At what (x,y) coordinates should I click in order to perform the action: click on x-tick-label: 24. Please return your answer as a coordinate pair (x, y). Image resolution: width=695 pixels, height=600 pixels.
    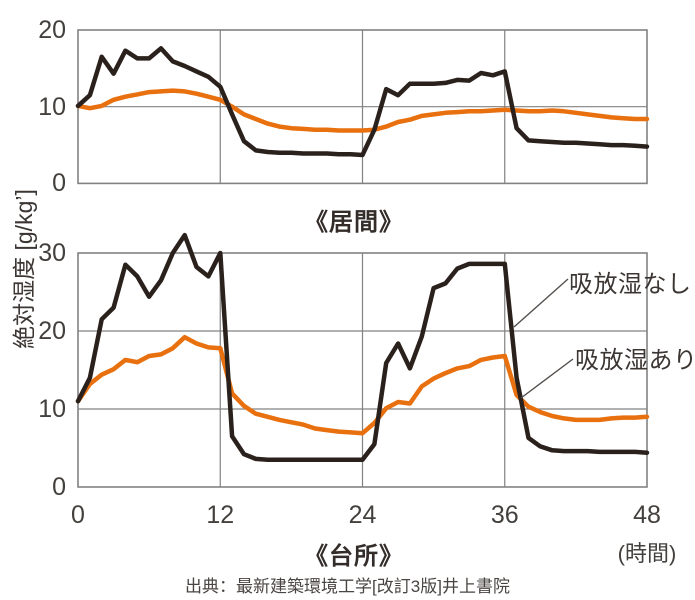
    Looking at the image, I should click on (362, 515).